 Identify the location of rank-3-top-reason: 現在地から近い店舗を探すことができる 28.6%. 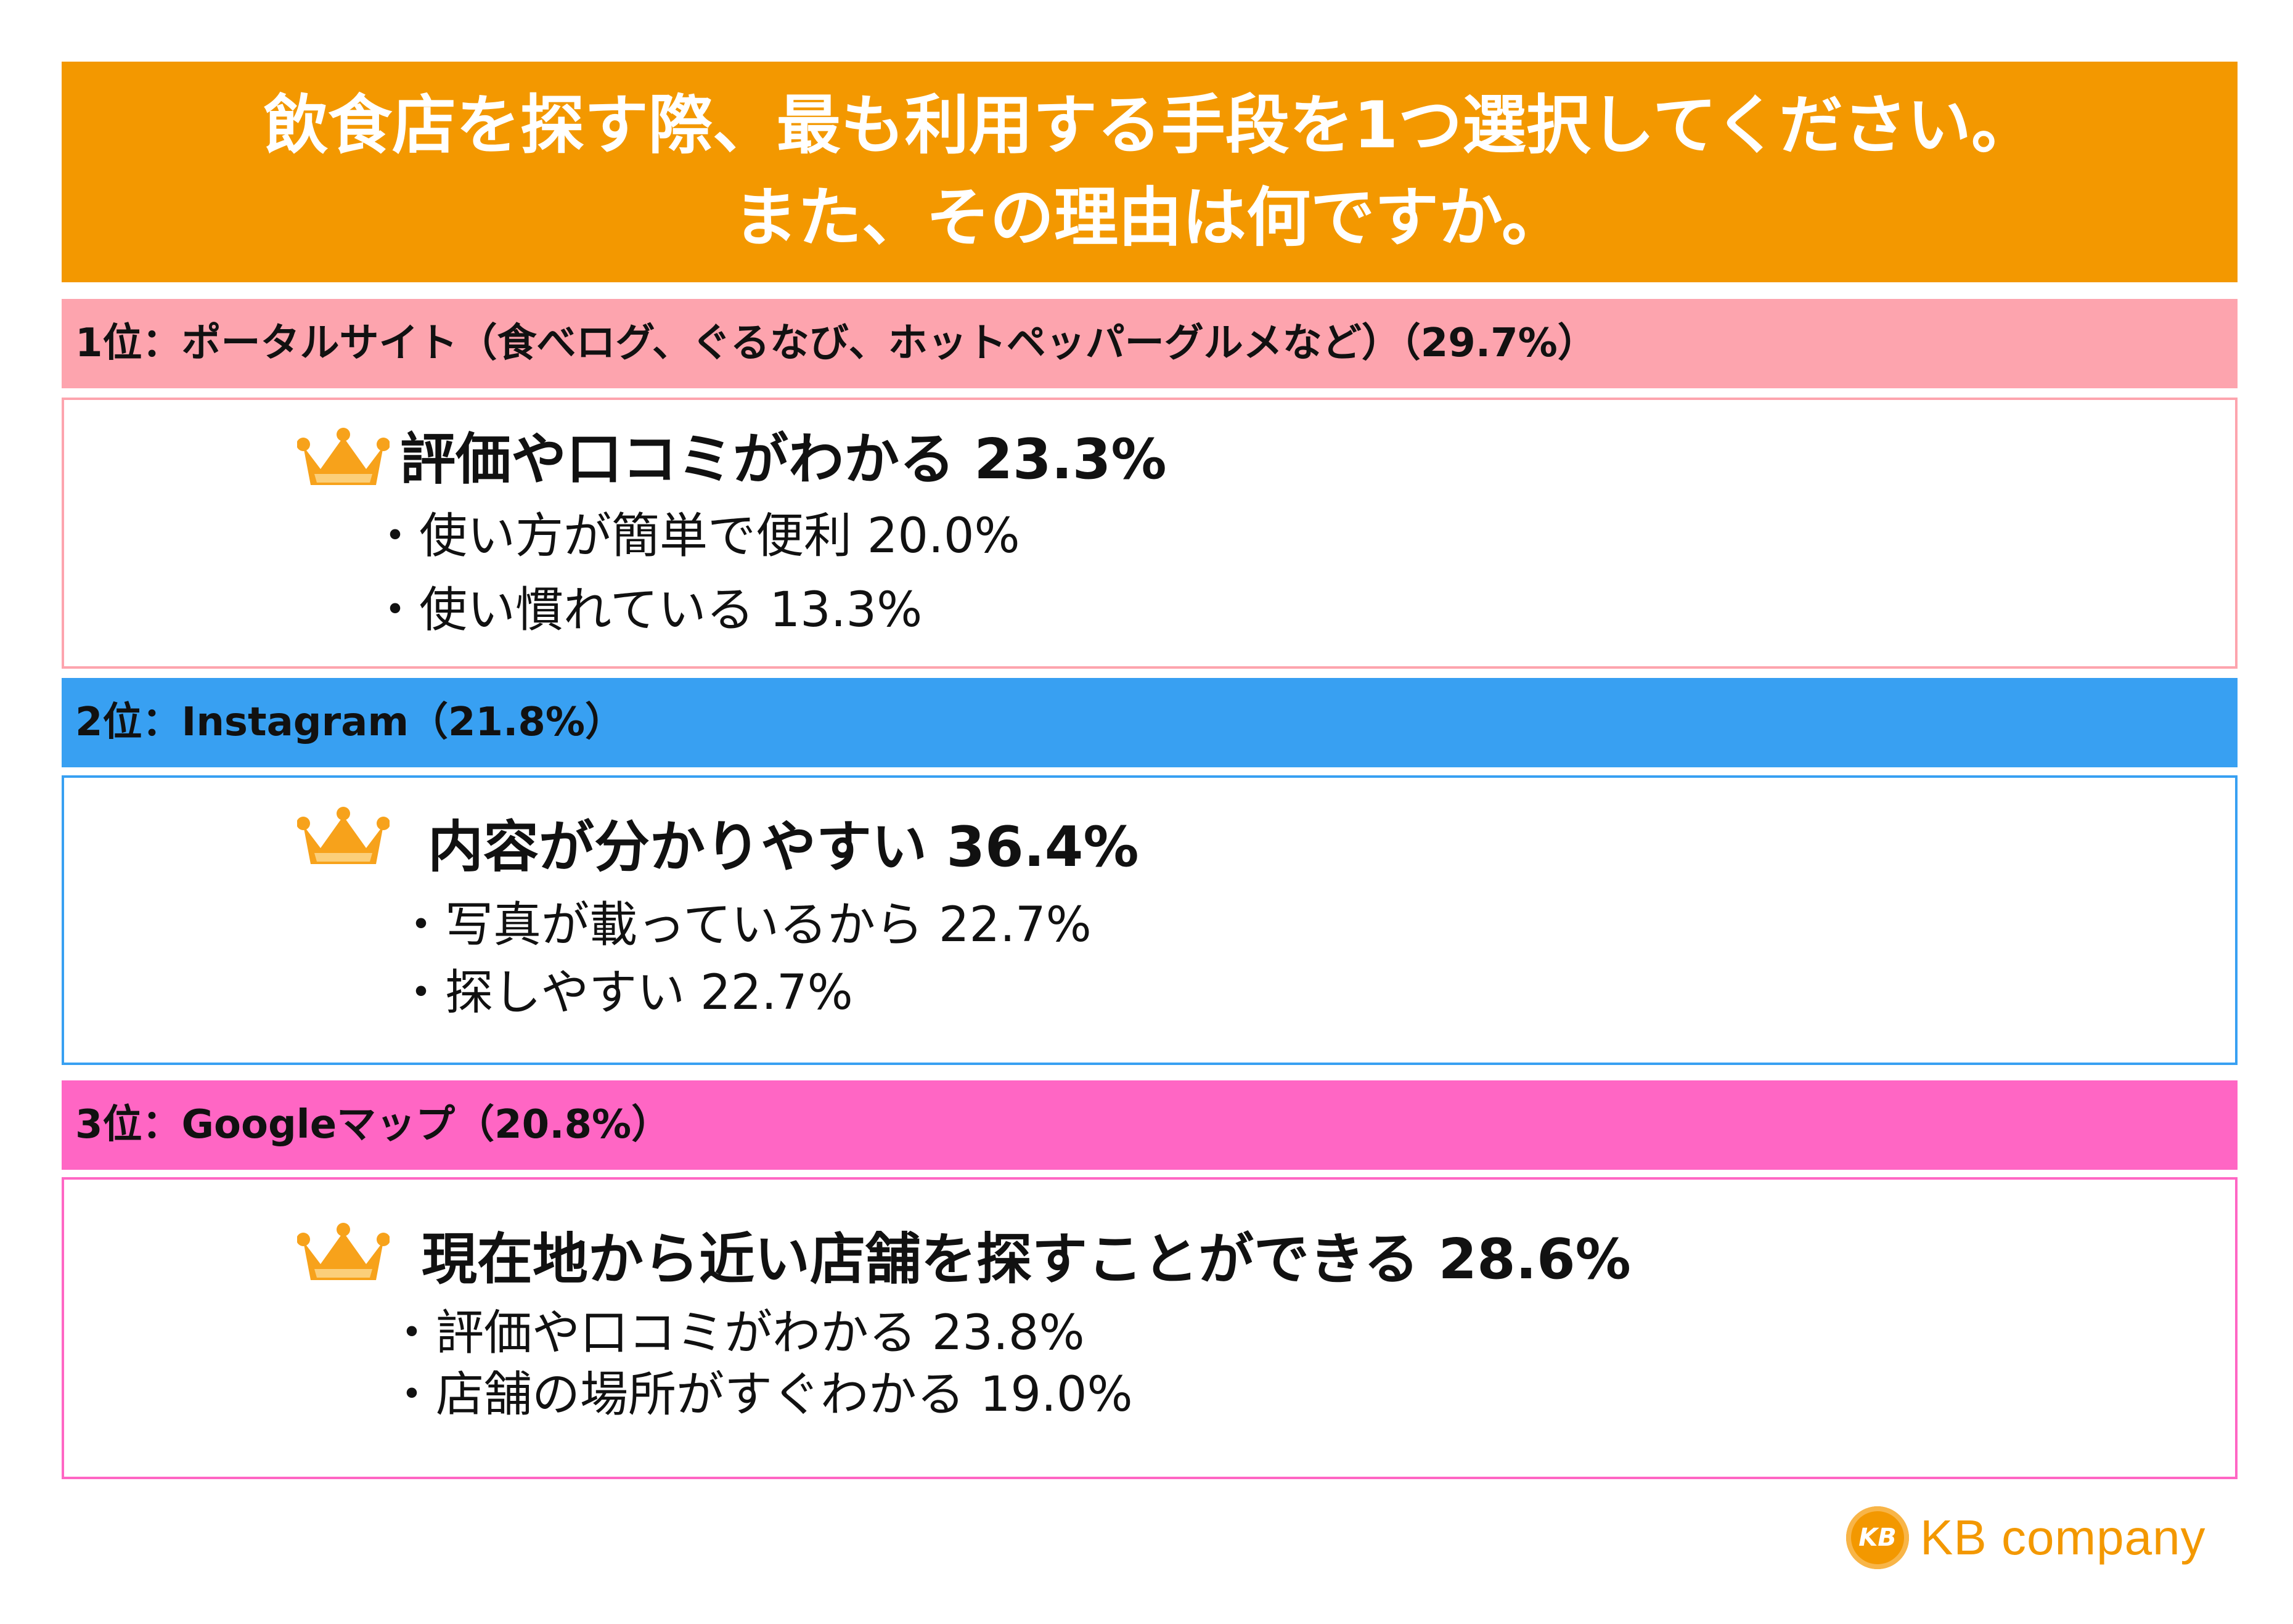
(1027, 1259).